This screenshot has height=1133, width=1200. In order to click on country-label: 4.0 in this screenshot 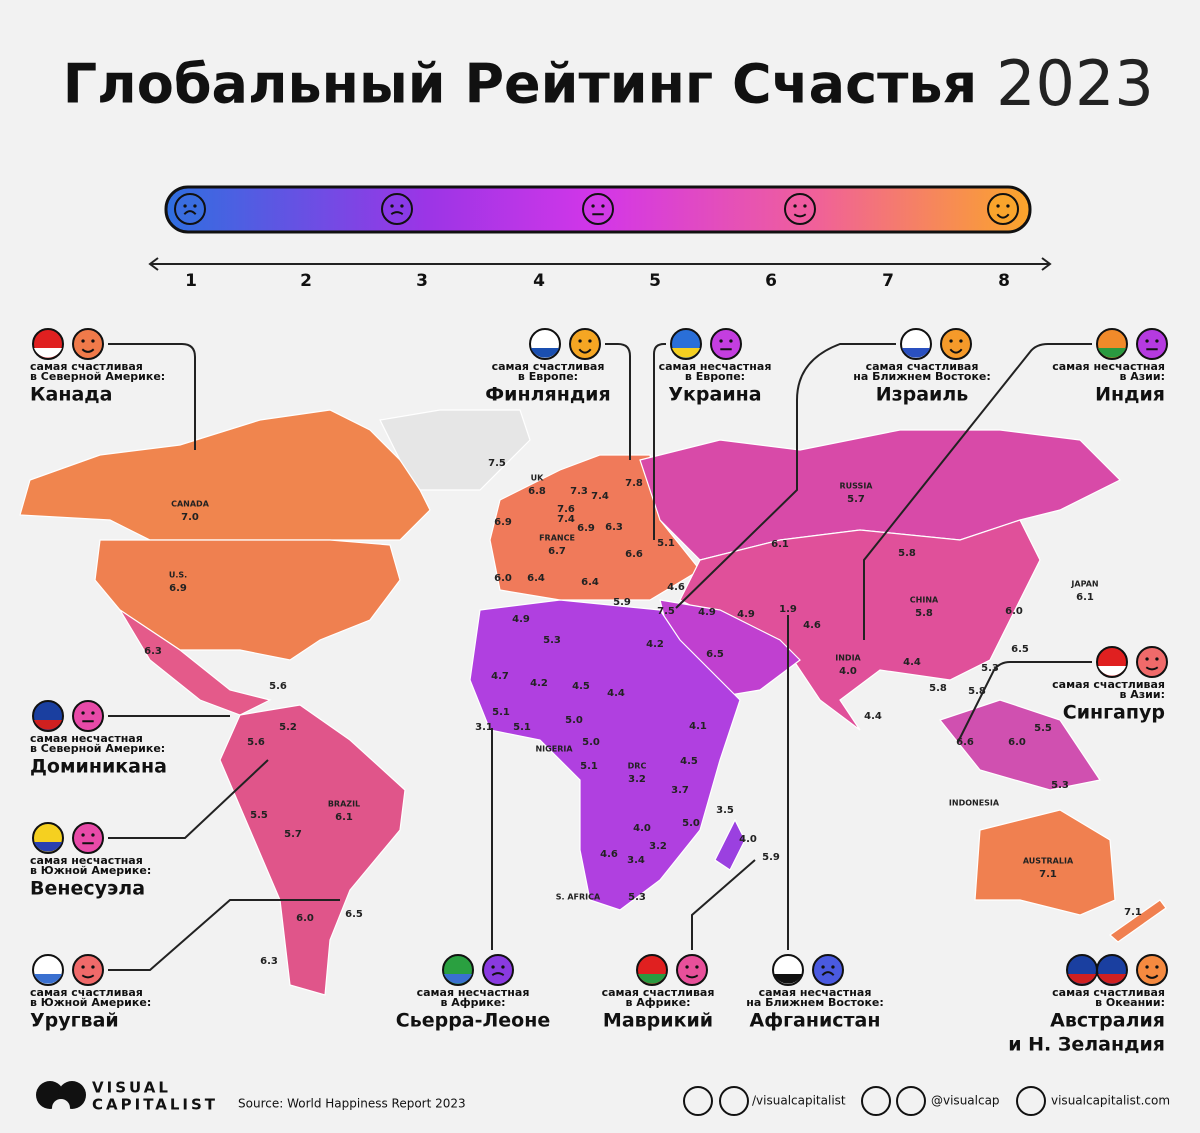, I will do `click(748, 839)`.